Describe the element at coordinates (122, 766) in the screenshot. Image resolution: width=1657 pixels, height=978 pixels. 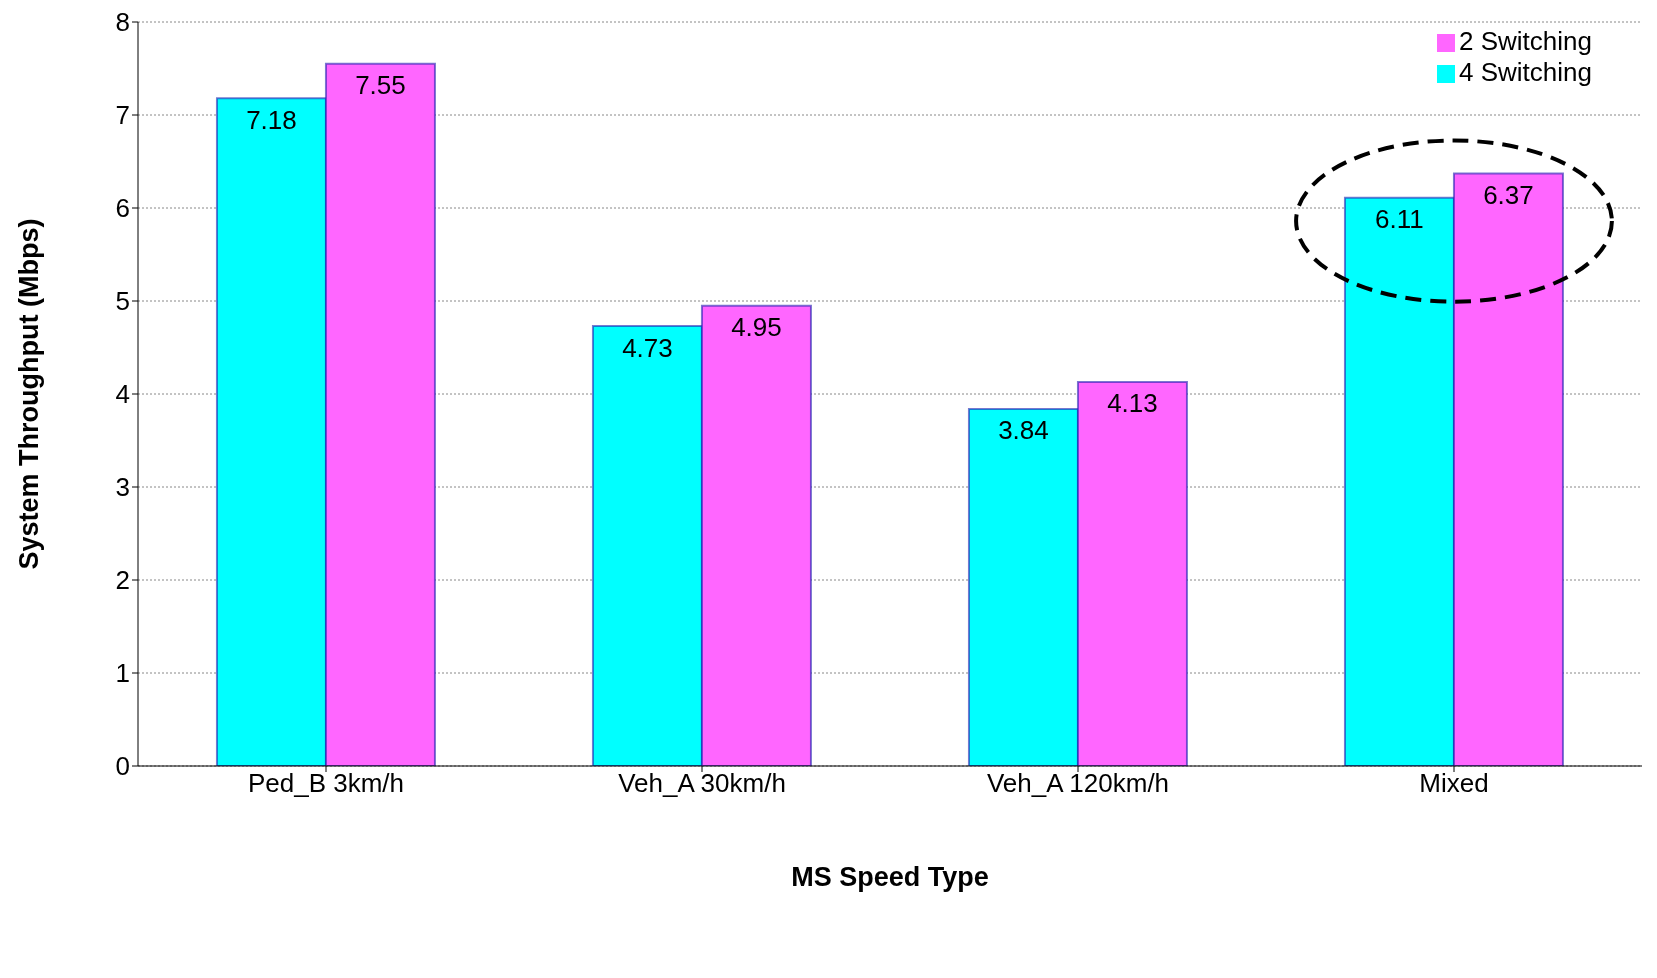
I see `y-tick-label: 0` at that location.